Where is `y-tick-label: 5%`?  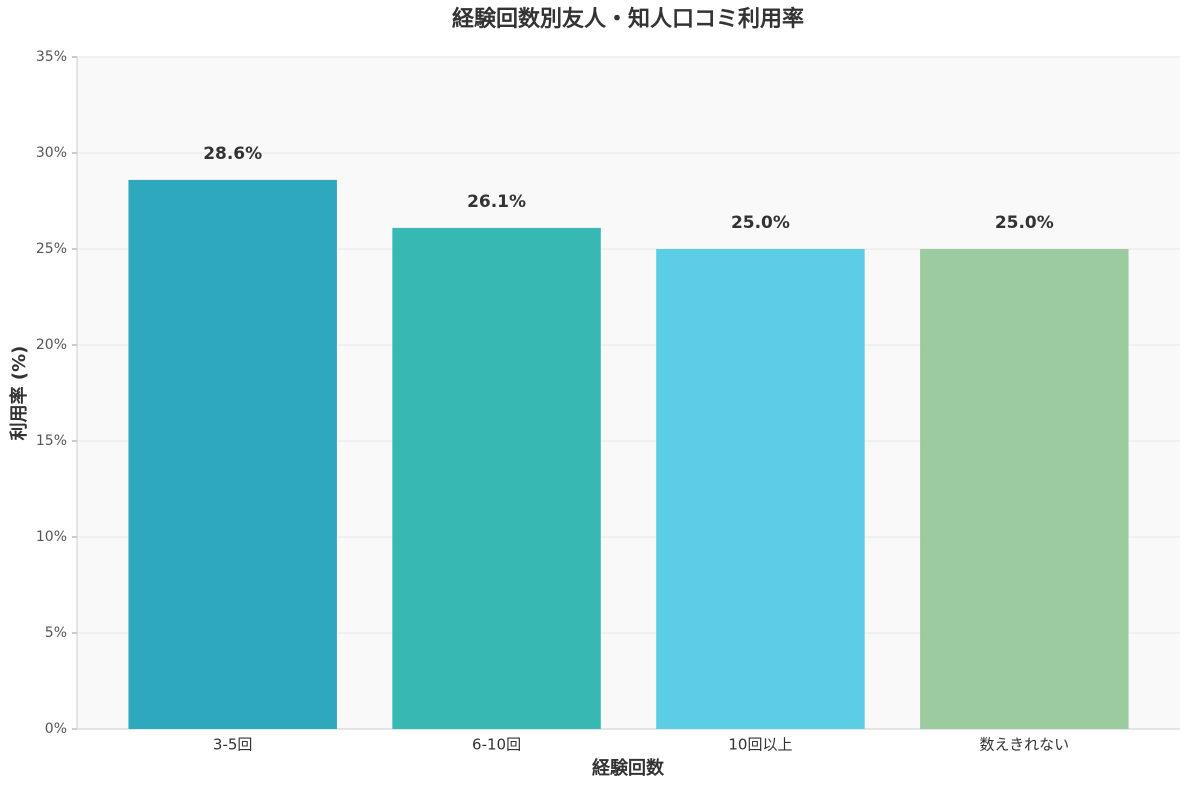
y-tick-label: 5% is located at coordinates (56, 633).